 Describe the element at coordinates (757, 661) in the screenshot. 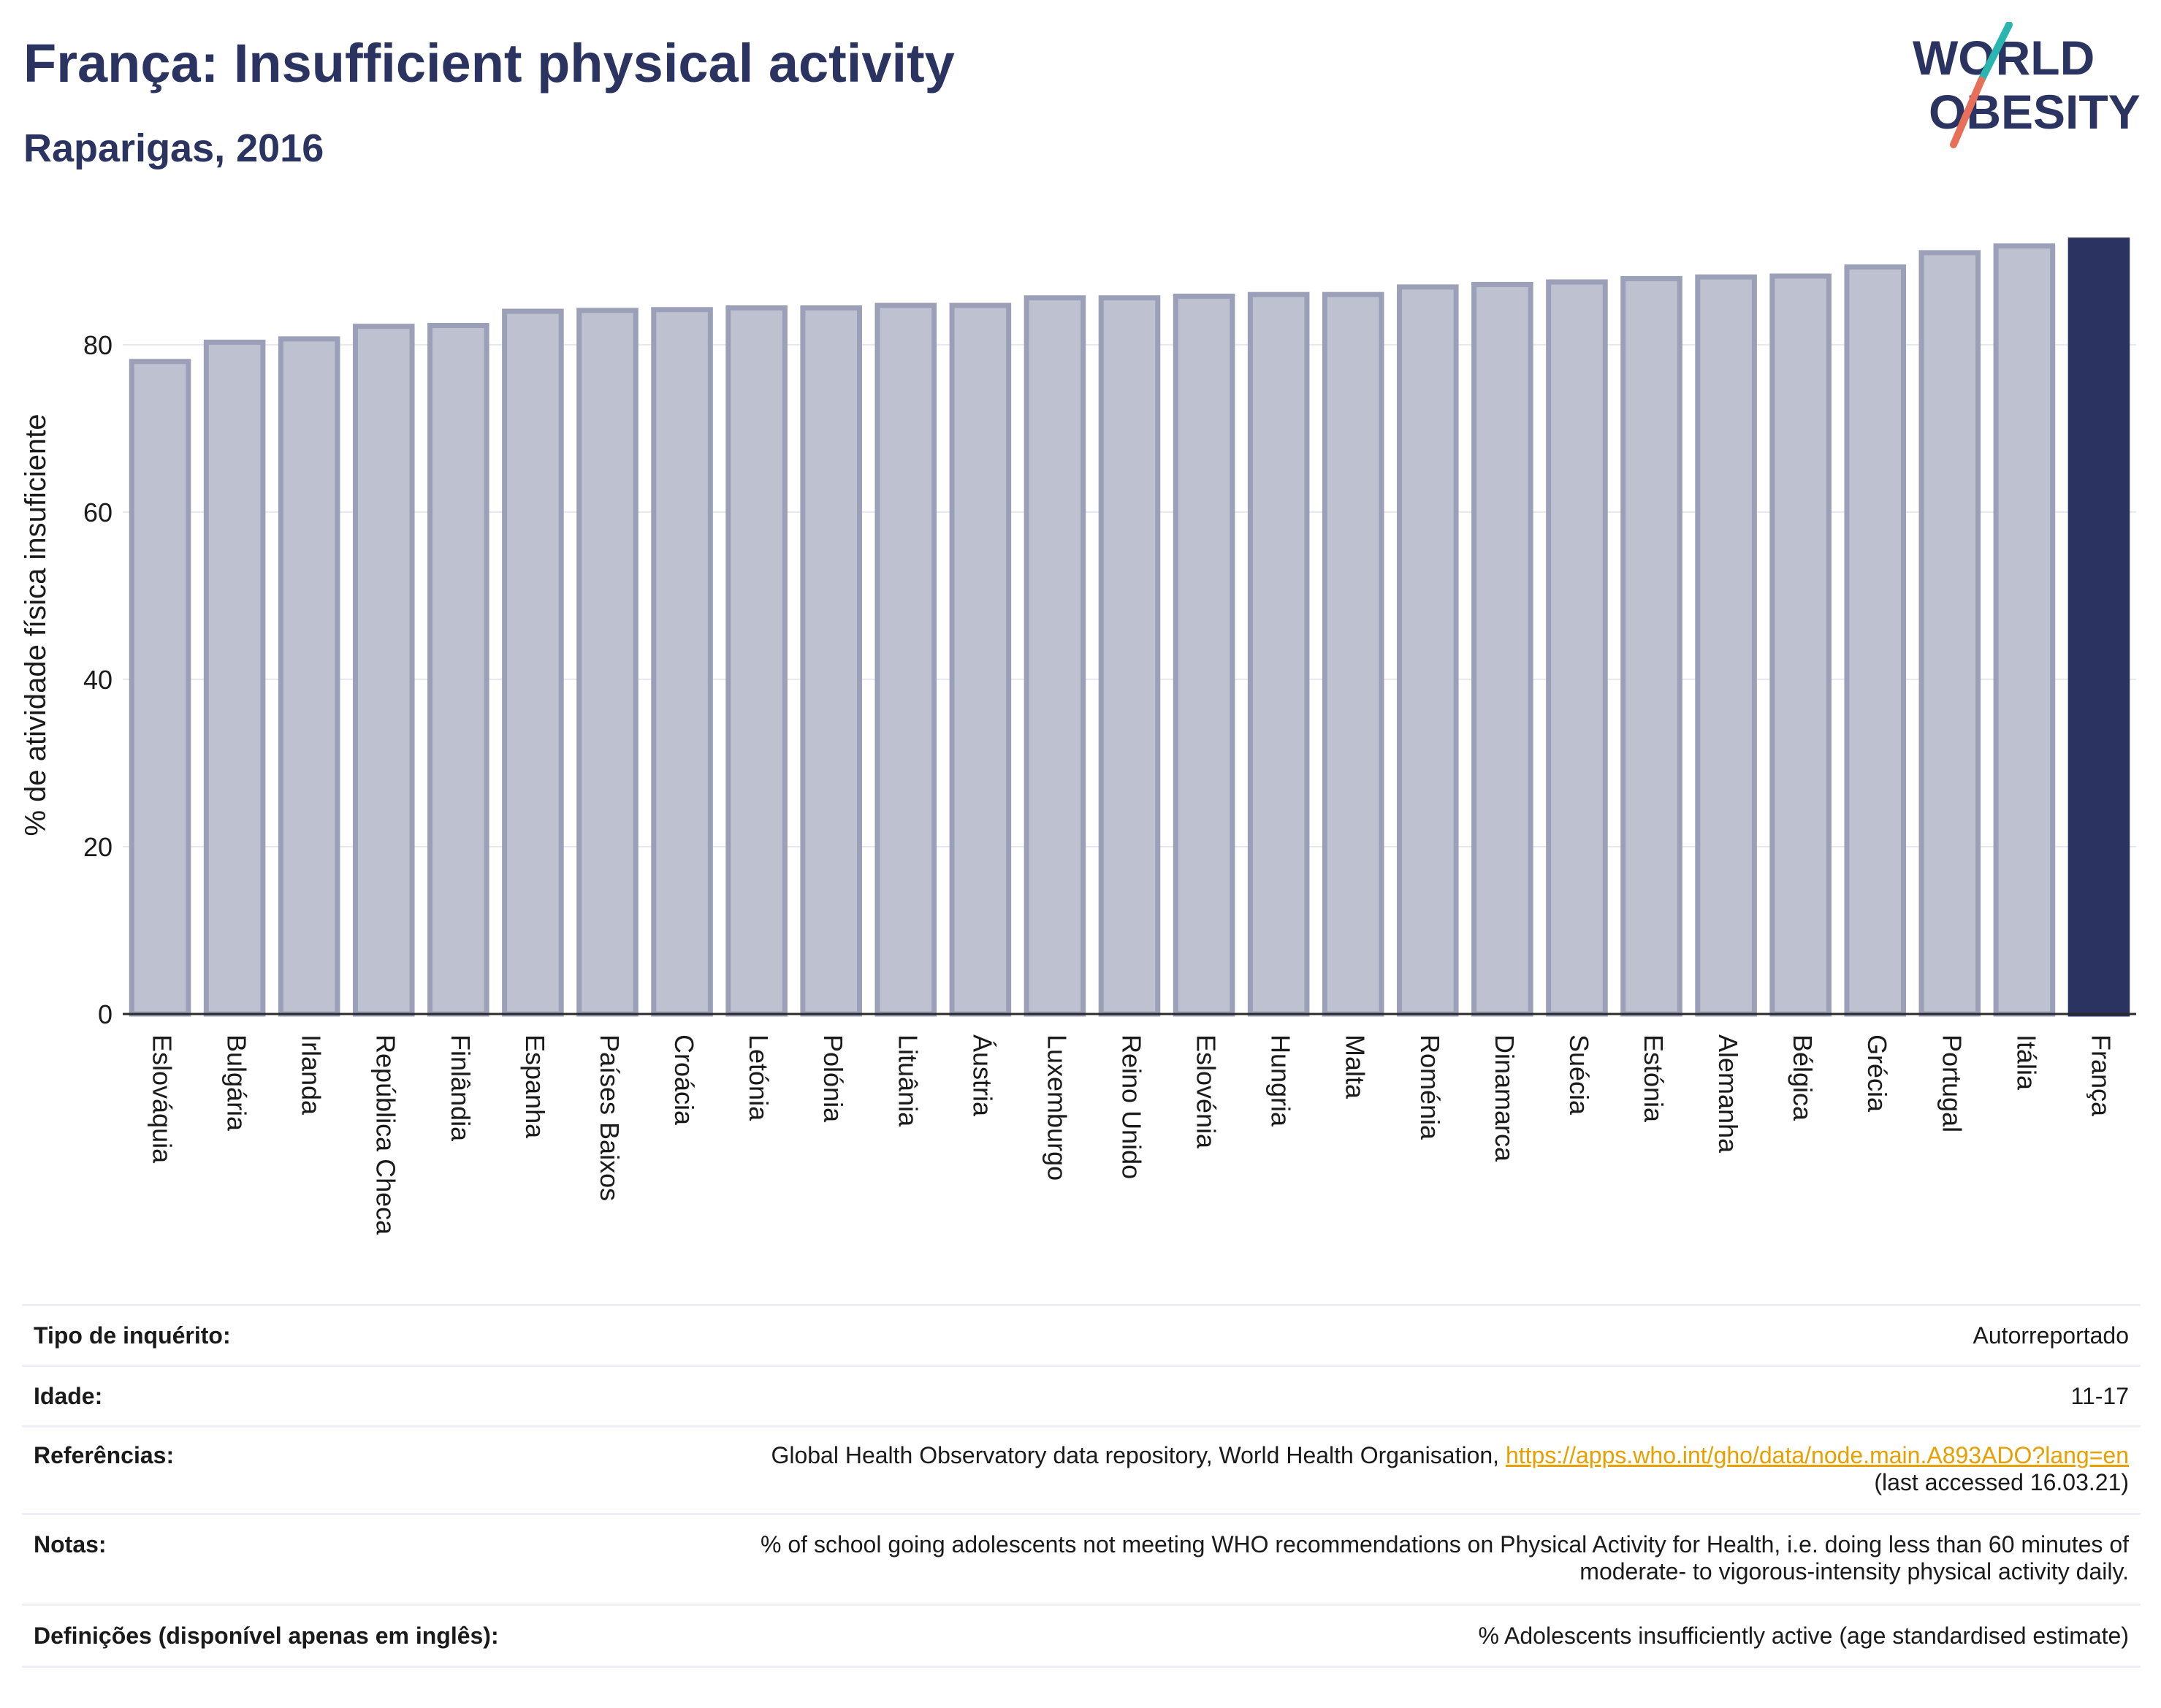

I see `bar-letónia` at that location.